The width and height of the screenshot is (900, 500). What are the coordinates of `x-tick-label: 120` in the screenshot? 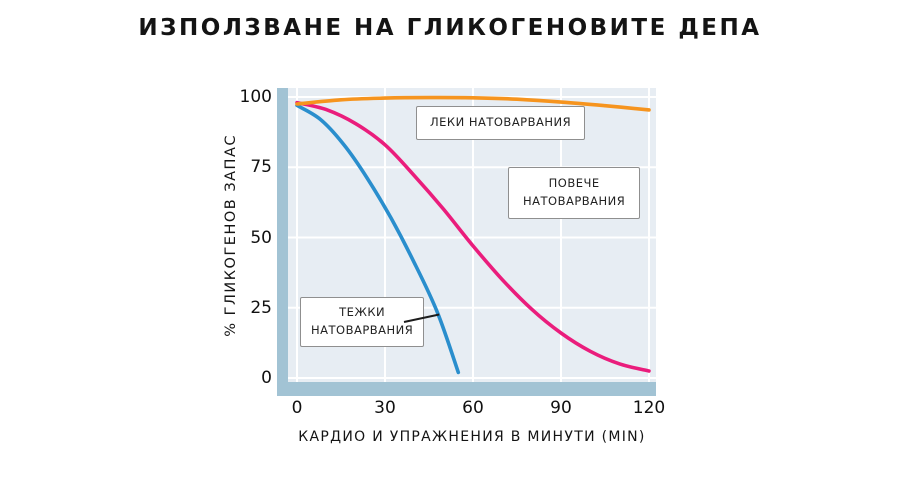 It's located at (649, 408).